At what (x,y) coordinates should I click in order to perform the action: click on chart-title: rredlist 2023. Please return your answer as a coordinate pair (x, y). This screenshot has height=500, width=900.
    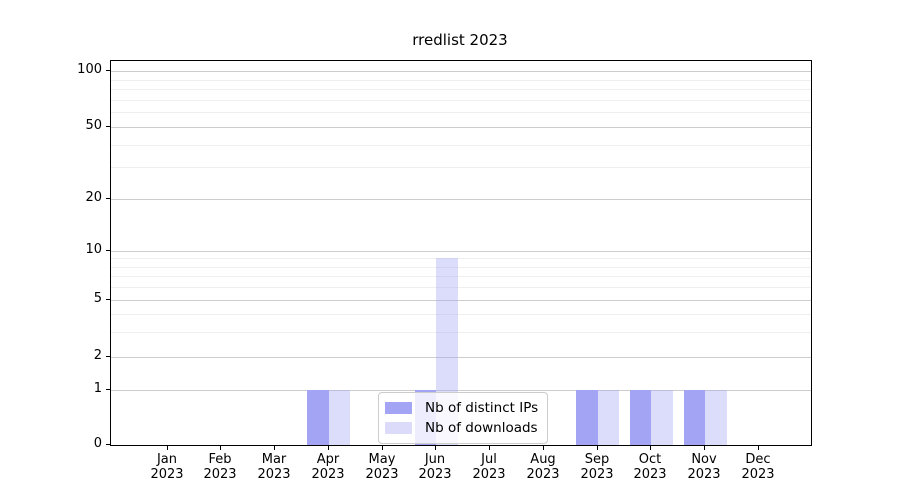
    Looking at the image, I should click on (460, 40).